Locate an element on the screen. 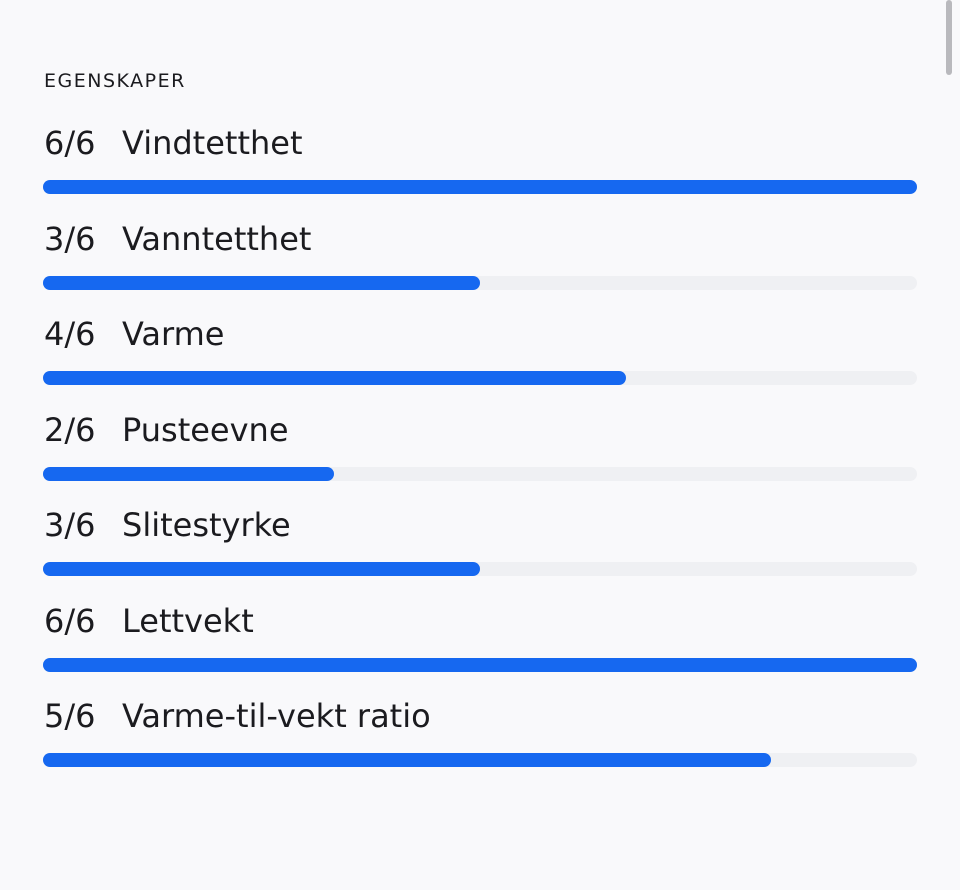 The height and width of the screenshot is (890, 960). property-label: Vanntetthet is located at coordinates (217, 238).